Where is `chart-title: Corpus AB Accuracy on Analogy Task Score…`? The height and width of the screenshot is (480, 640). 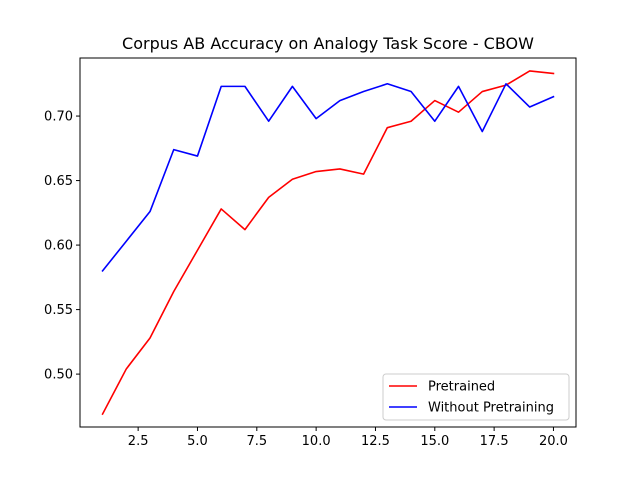 chart-title: Corpus AB Accuracy on Analogy Task Score… is located at coordinates (328, 43).